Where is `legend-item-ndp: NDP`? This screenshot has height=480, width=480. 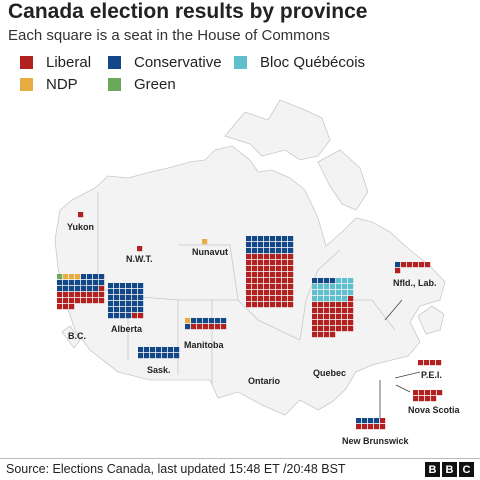
legend-item-ndp: NDP is located at coordinates (49, 84).